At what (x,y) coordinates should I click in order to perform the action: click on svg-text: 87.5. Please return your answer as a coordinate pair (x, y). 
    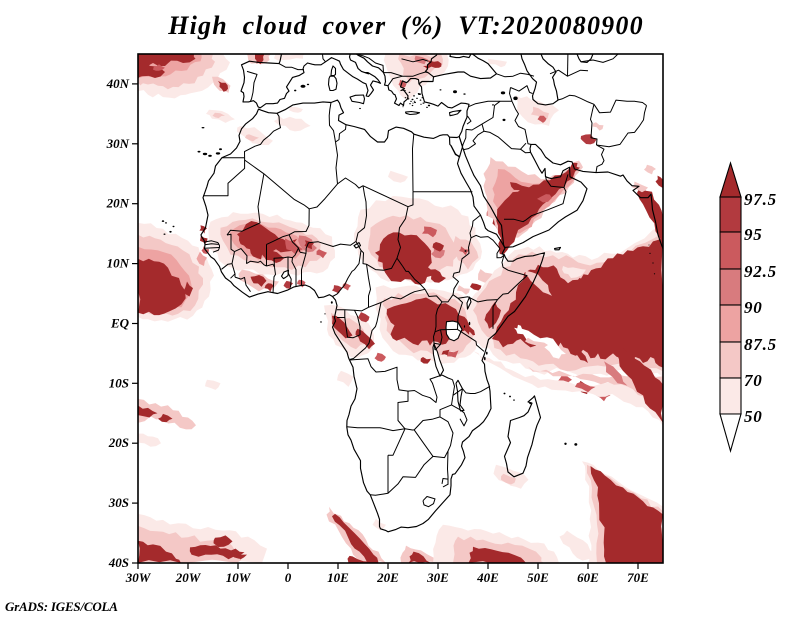
    Looking at the image, I should click on (760, 344).